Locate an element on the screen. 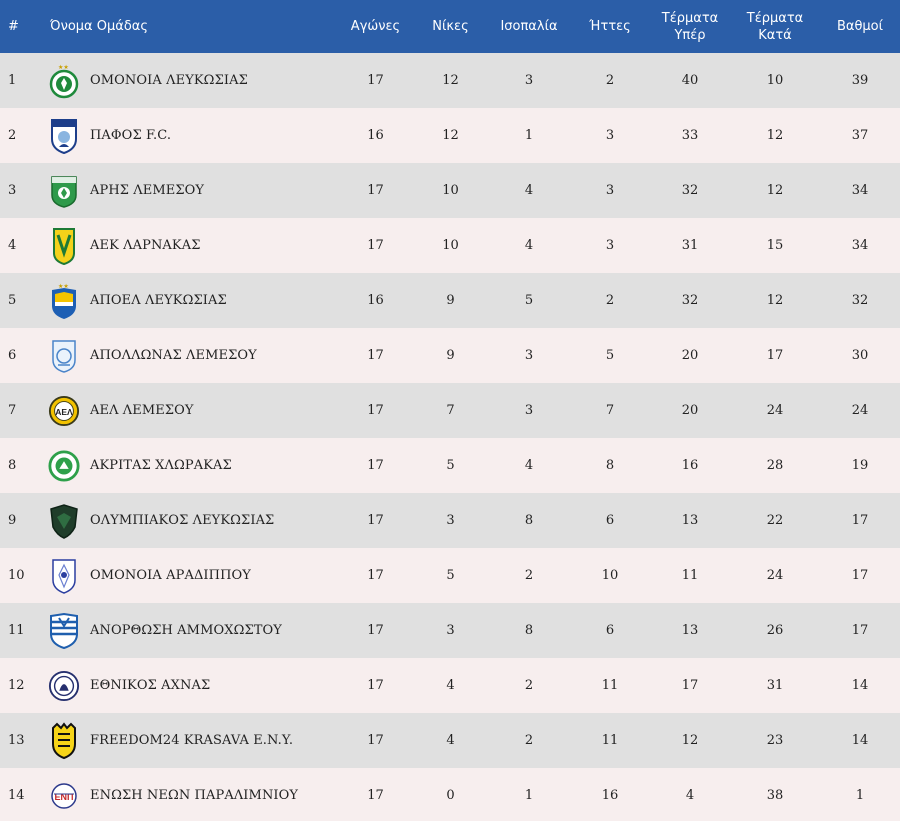  cell-team: ΟΜΟΝΟΙΑ ΑΡΑΔΙΠΠΟΥ is located at coordinates (188, 575).